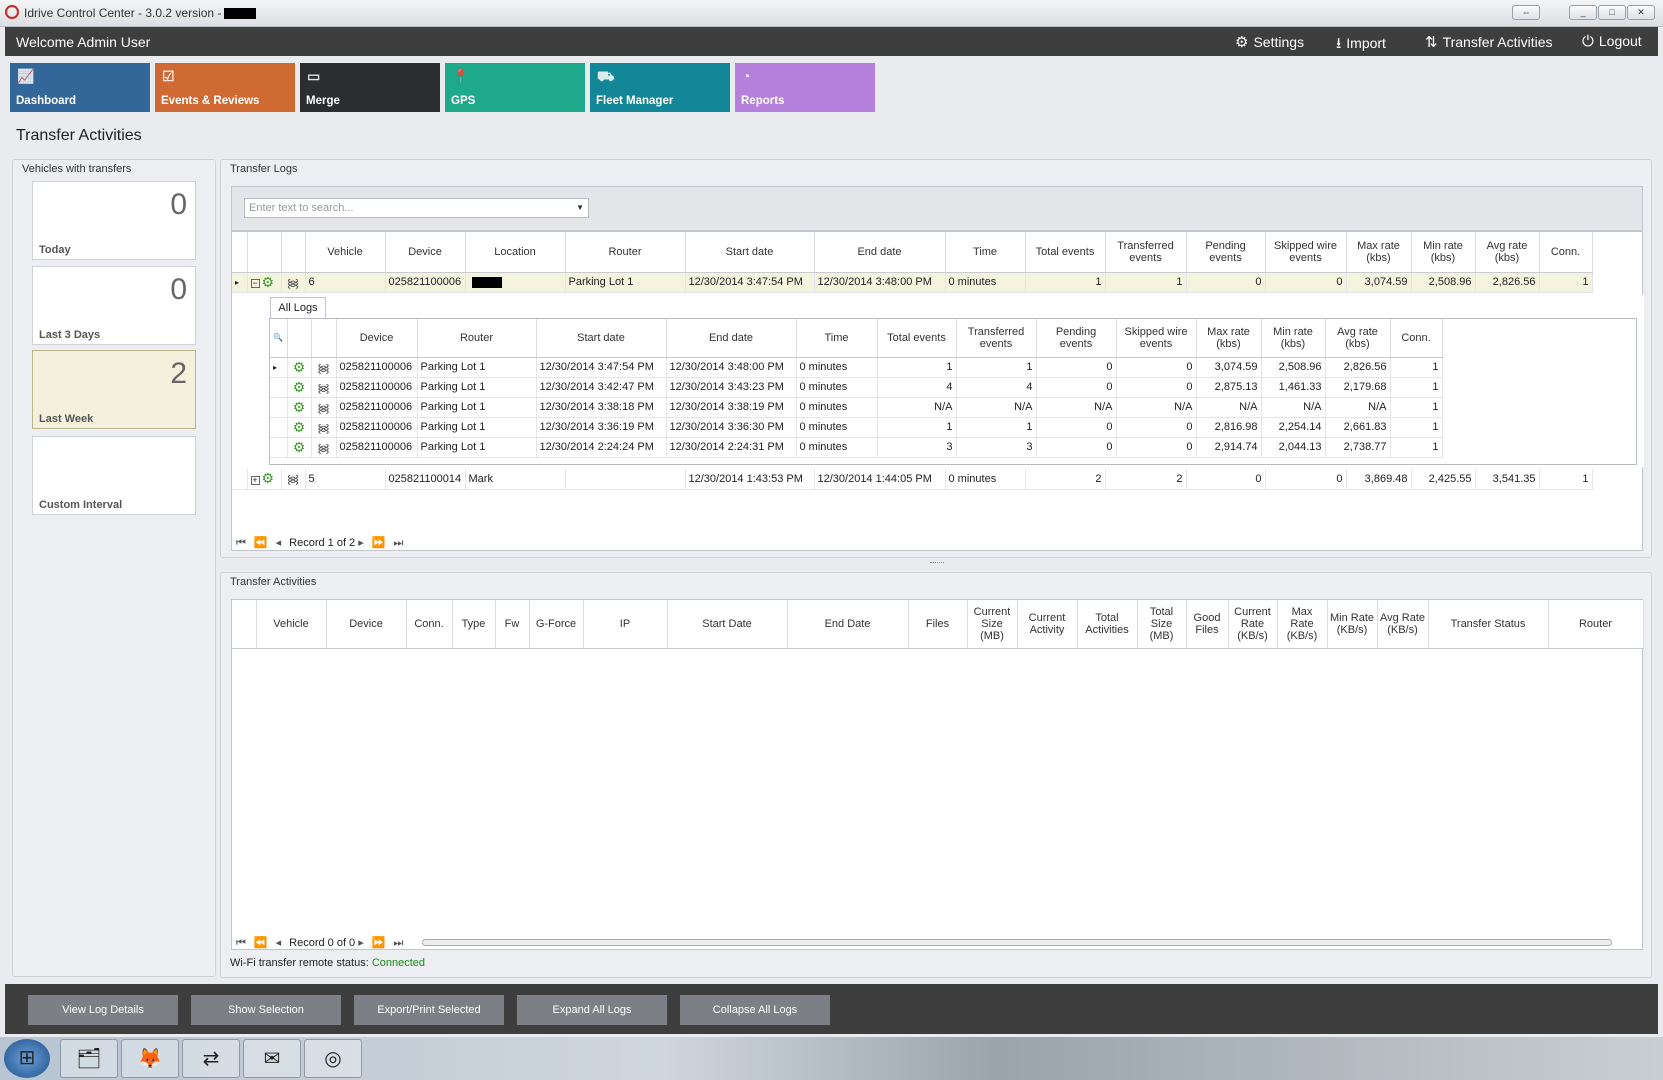  Describe the element at coordinates (370, 87) in the screenshot. I see `tile-merge: ▭ Merge` at that location.